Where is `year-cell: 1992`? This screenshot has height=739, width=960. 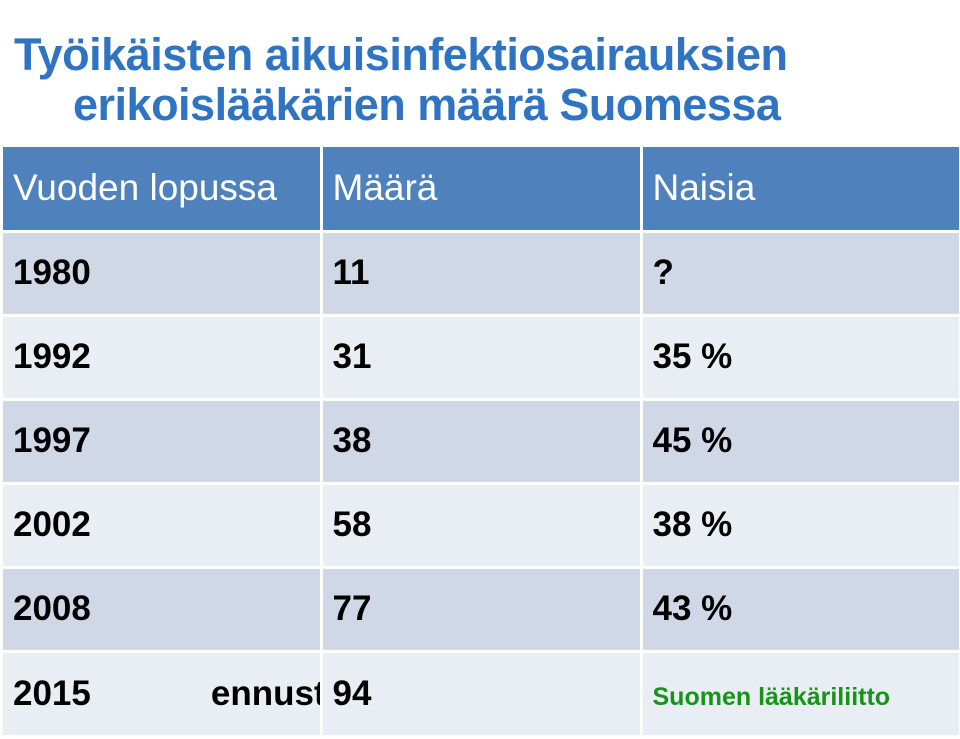
year-cell: 1992 is located at coordinates (163, 358).